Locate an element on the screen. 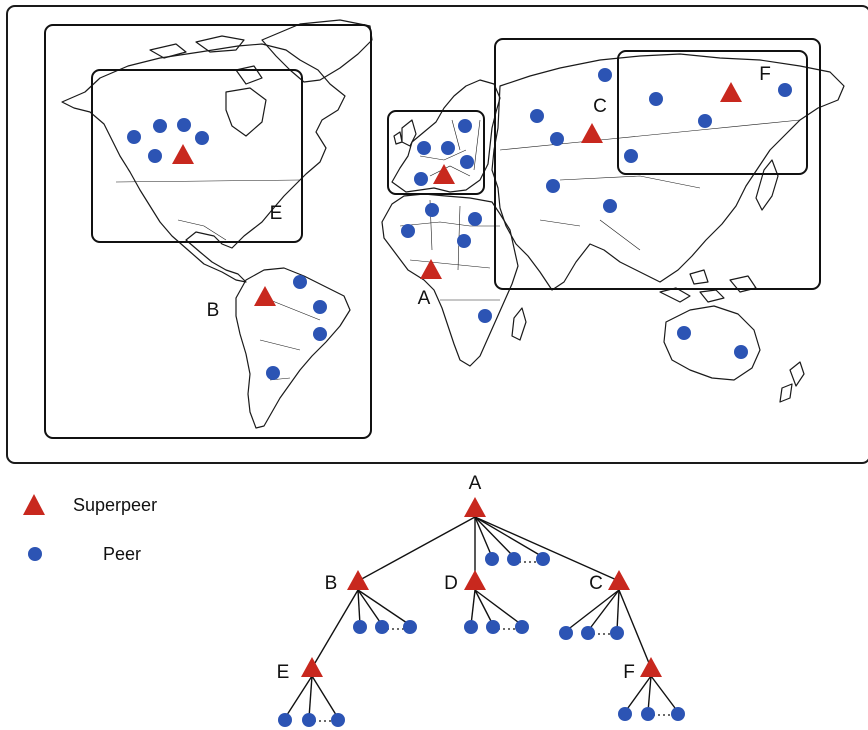 The width and height of the screenshot is (868, 730). legend-superpeer-label: Superpeer is located at coordinates (115, 505).